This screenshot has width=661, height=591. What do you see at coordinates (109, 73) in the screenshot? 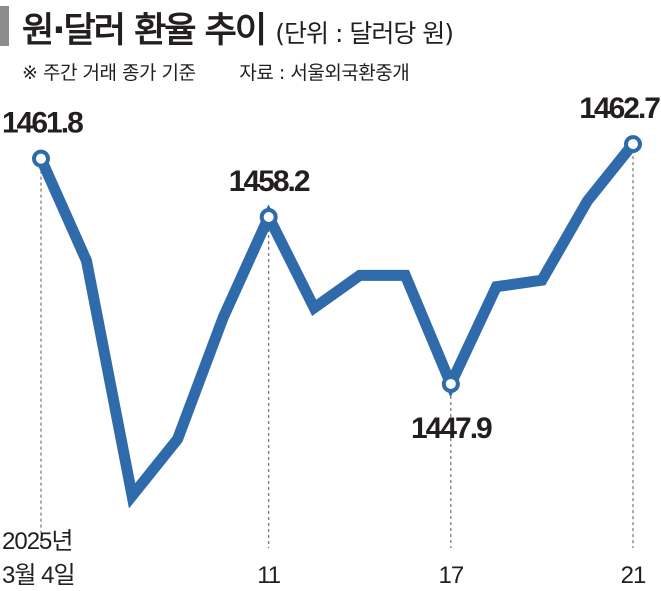
I see `basis-note: ※ 주간 거래 종가 기준` at bounding box center [109, 73].